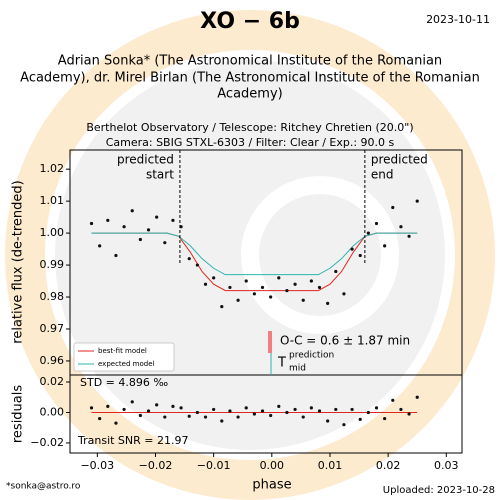 The height and width of the screenshot is (500, 500). Describe the element at coordinates (97, 465) in the screenshot. I see `x-tick-label: −0.03` at that location.